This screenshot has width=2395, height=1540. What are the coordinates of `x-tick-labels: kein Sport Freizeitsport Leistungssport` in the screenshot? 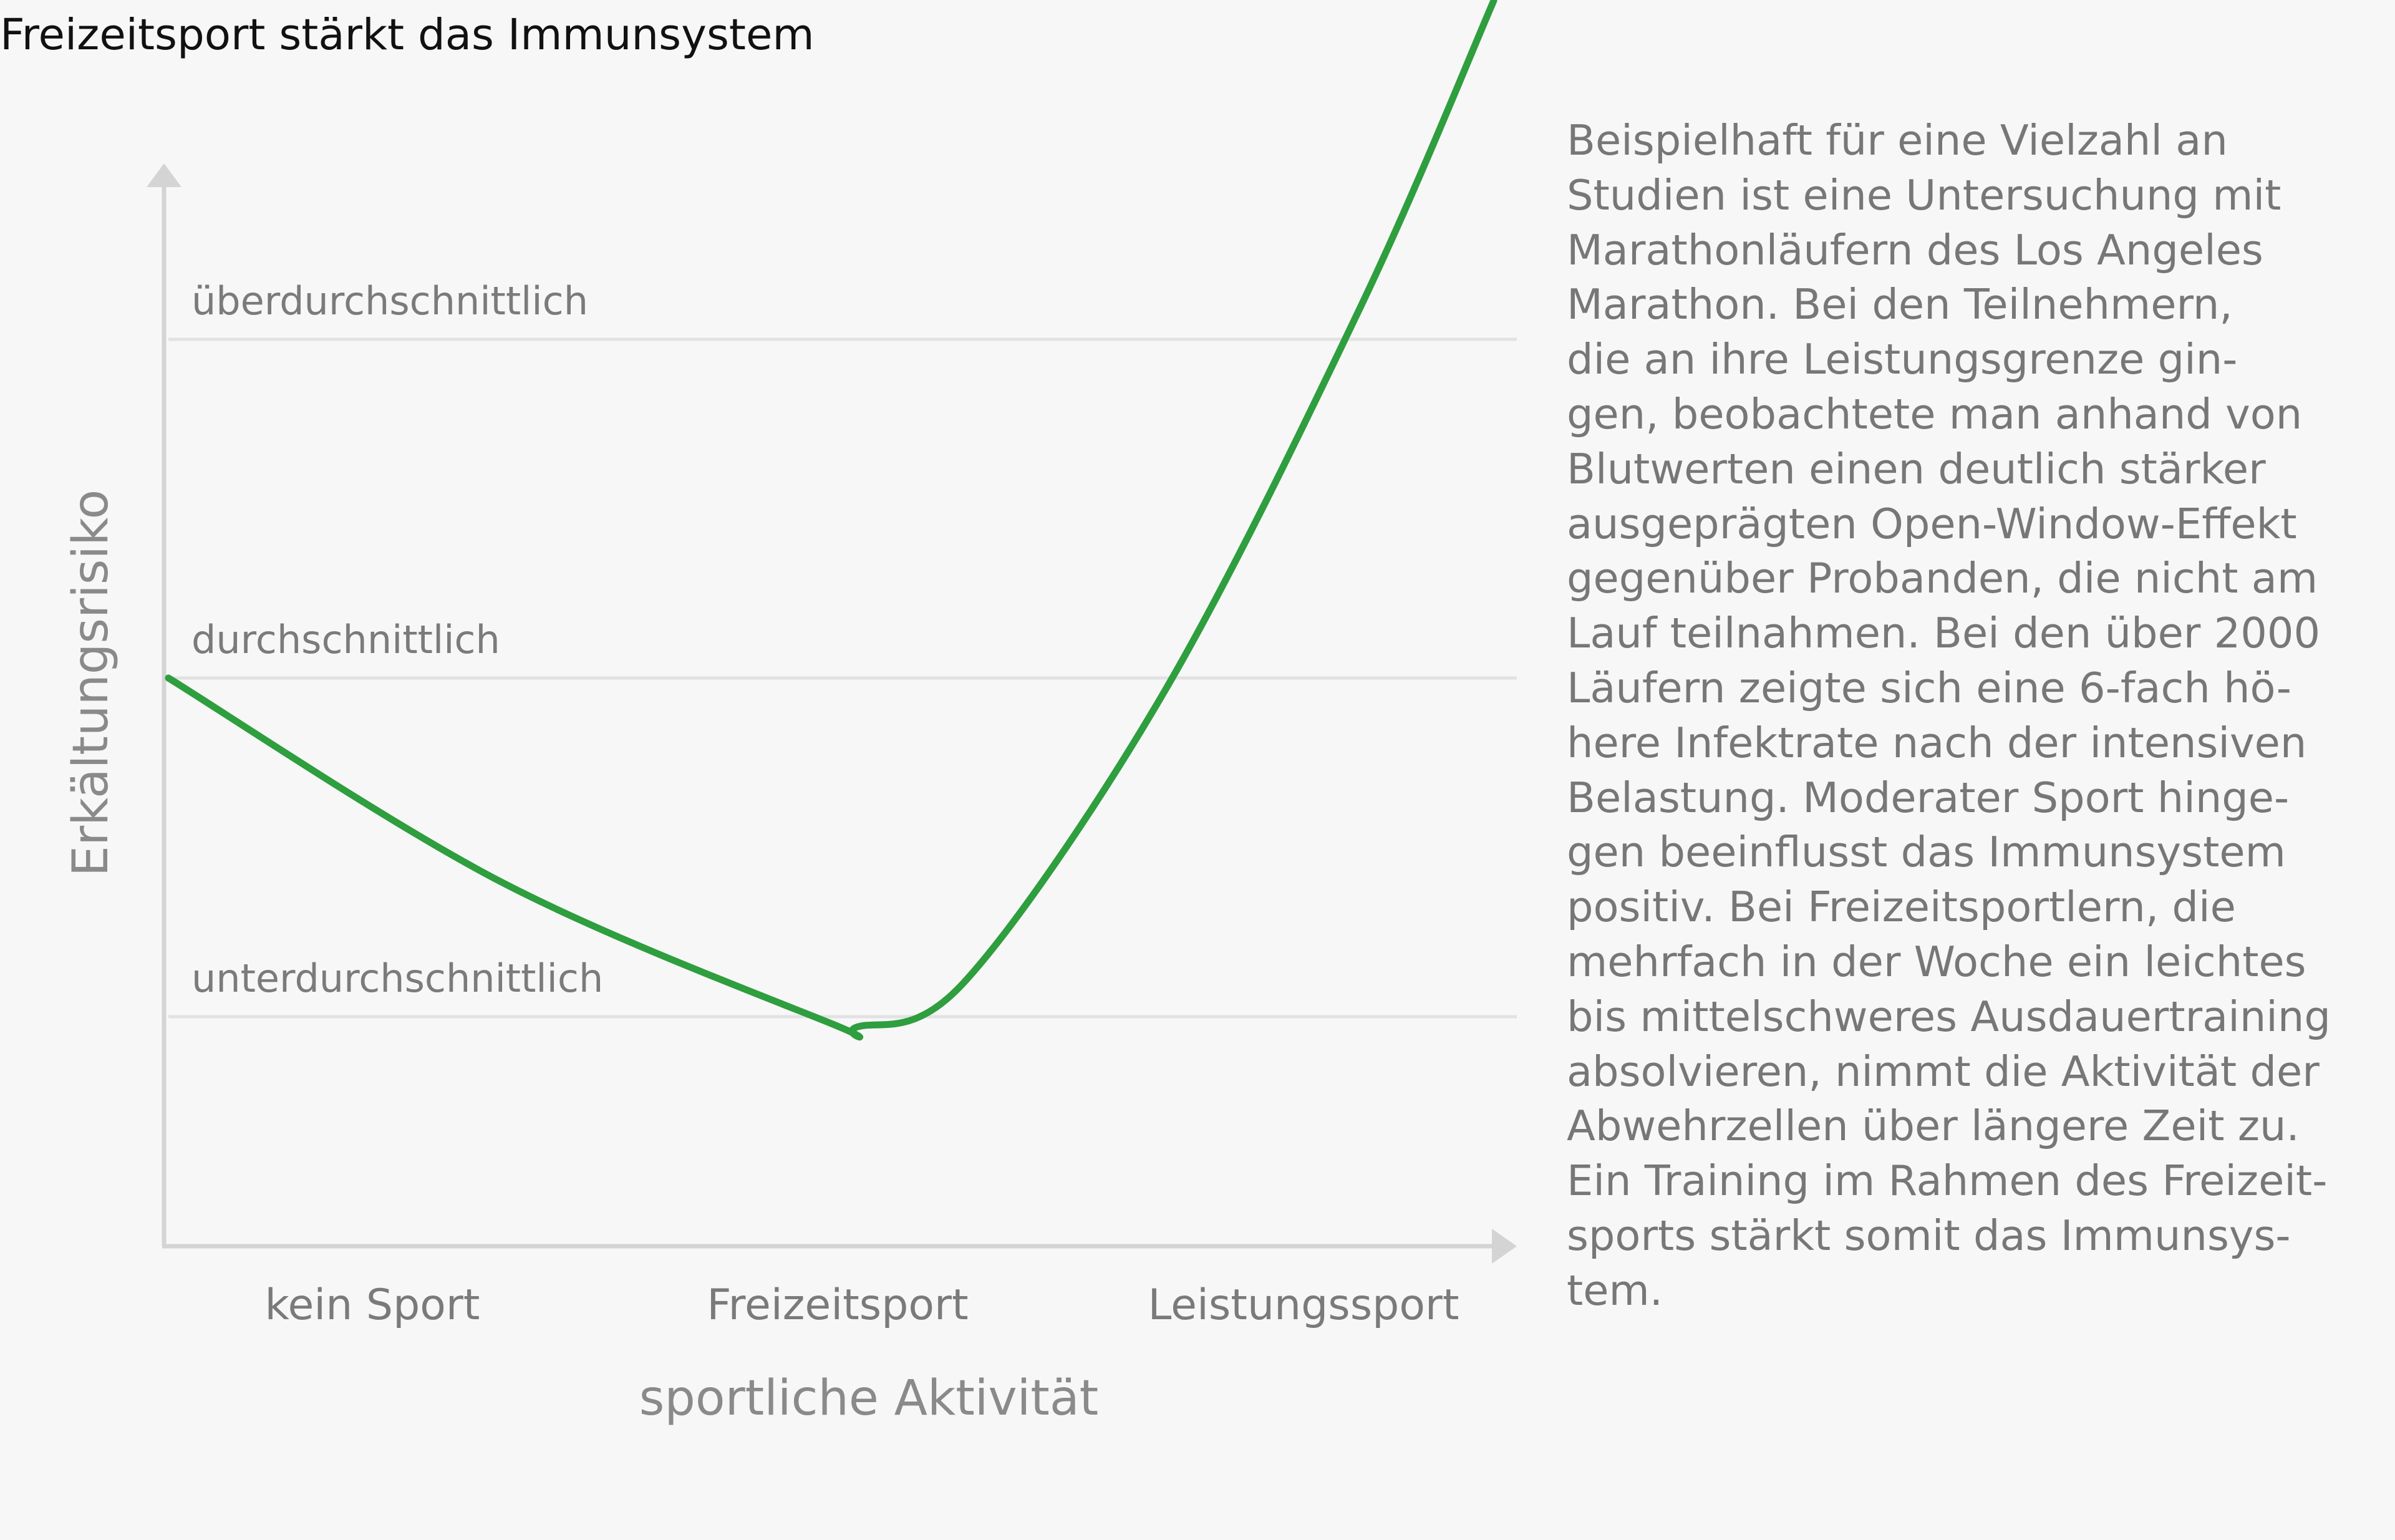 It's located at (862, 1305).